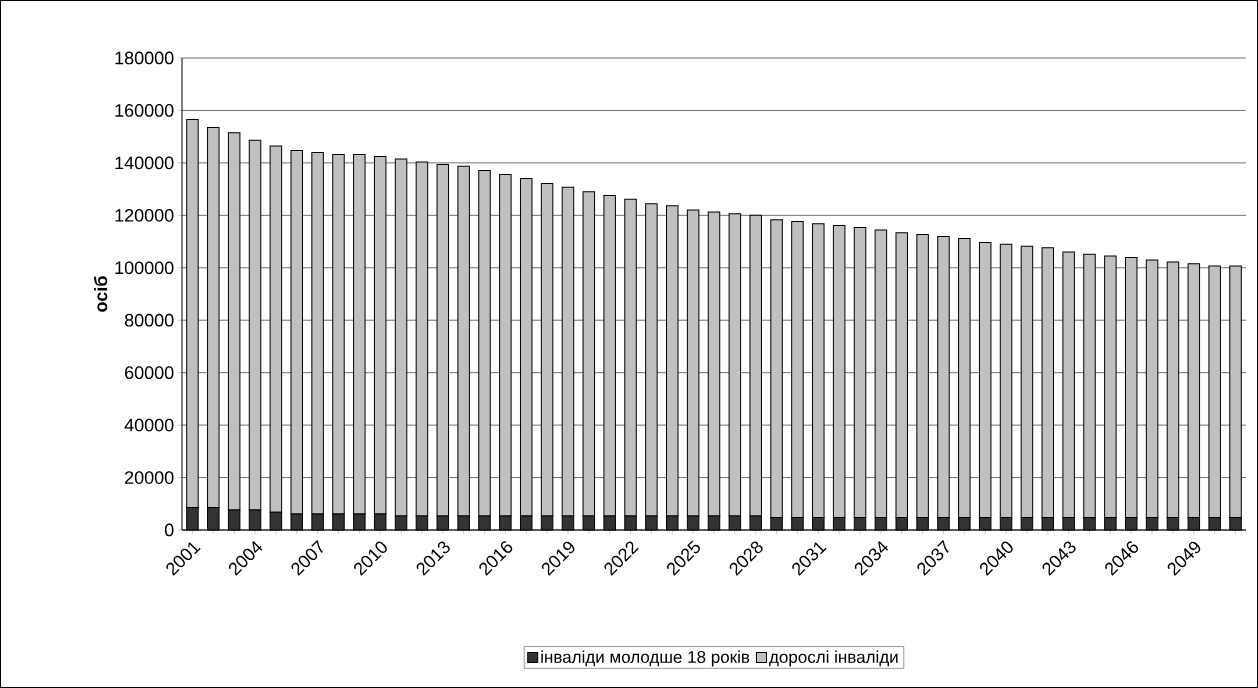 This screenshot has height=688, width=1258. Describe the element at coordinates (149, 425) in the screenshot. I see `y-tick-label: 40000` at that location.